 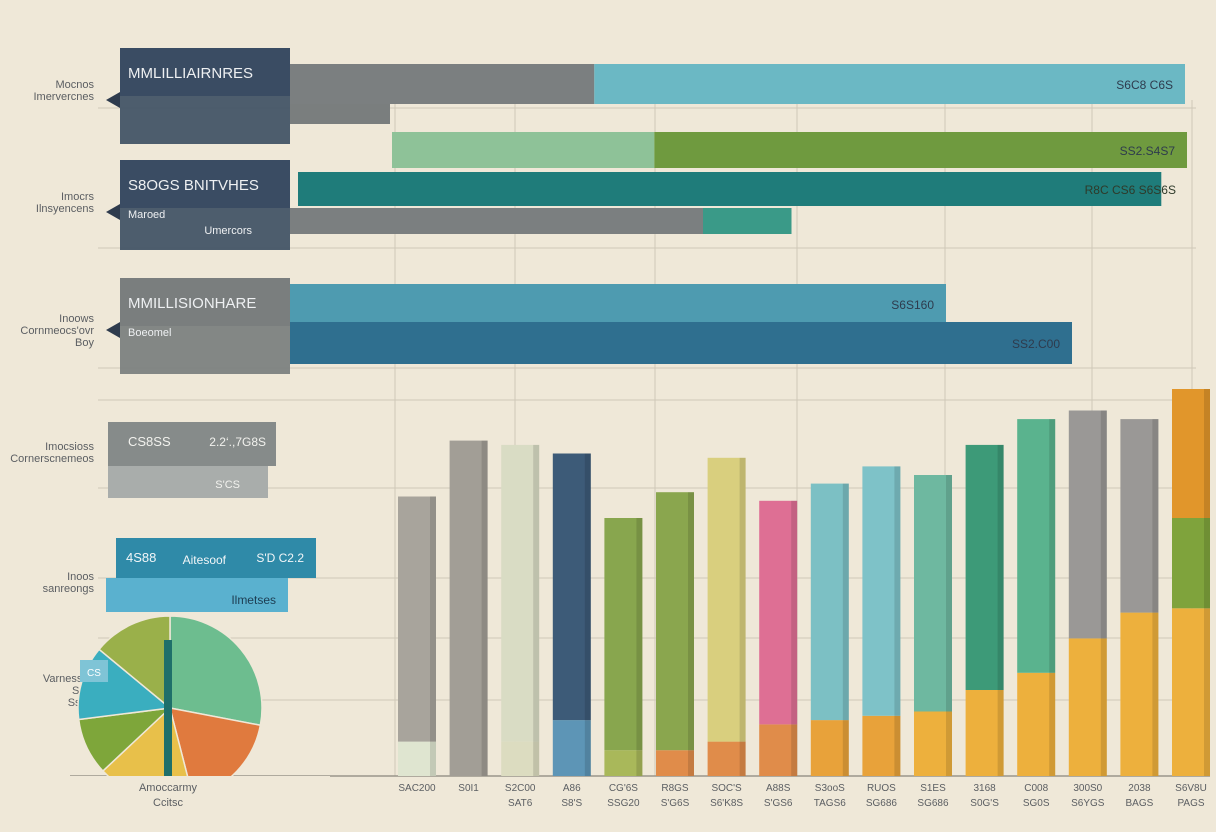 I want to click on row-label-2-2: Boy, so click(x=84, y=343).